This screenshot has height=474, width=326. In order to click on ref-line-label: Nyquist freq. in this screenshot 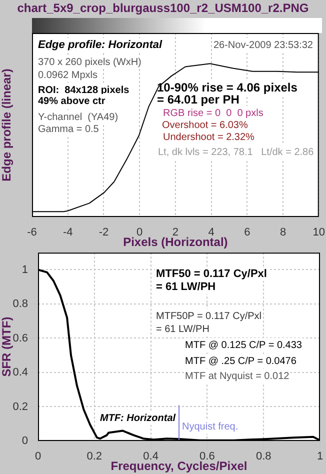, I will do `click(210, 427)`.